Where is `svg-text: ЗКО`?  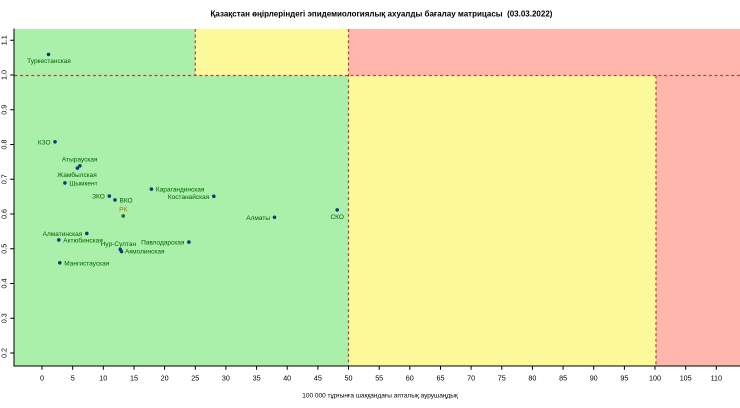
svg-text: ЗКО is located at coordinates (98, 197).